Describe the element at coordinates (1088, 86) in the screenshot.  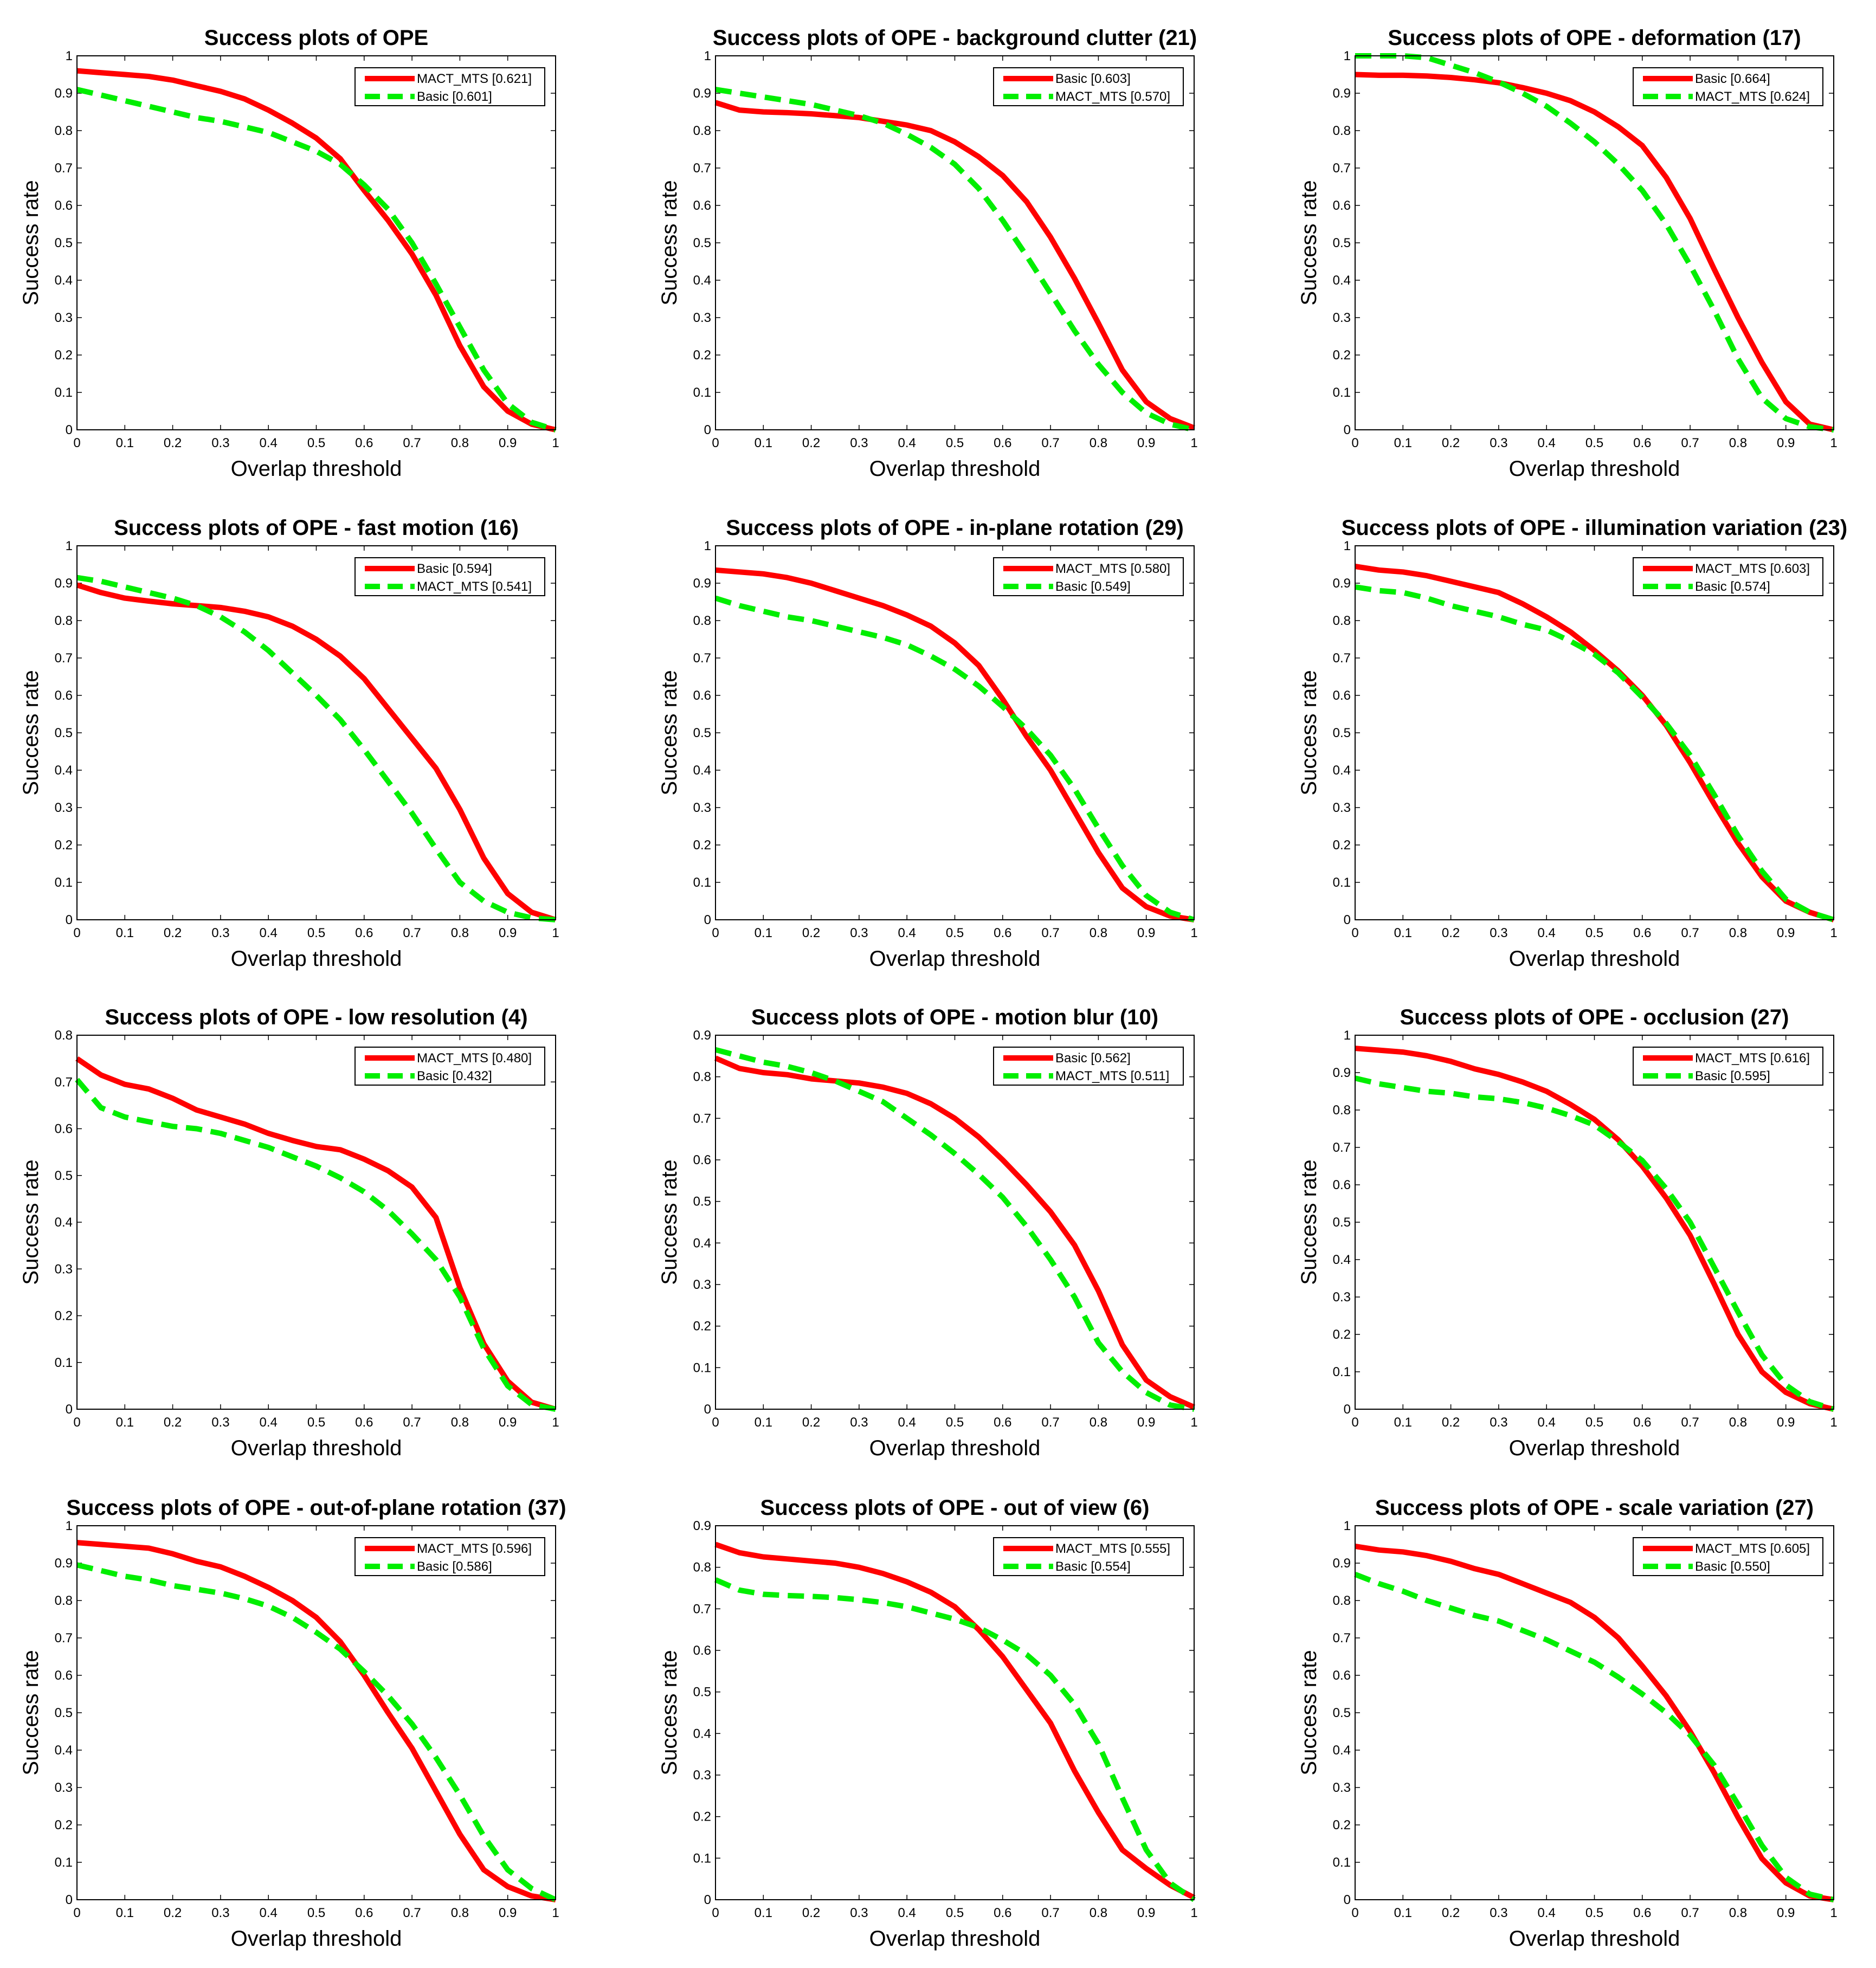
I see `legend: Basic [0.603] MACT_MTS [0.570]` at that location.